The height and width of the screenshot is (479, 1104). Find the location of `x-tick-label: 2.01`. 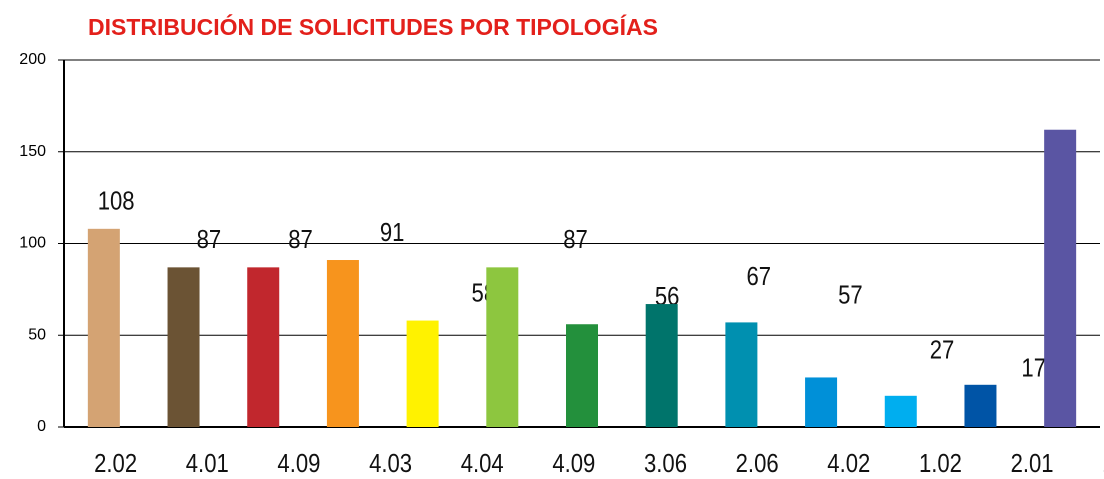

x-tick-label: 2.01 is located at coordinates (1032, 463).